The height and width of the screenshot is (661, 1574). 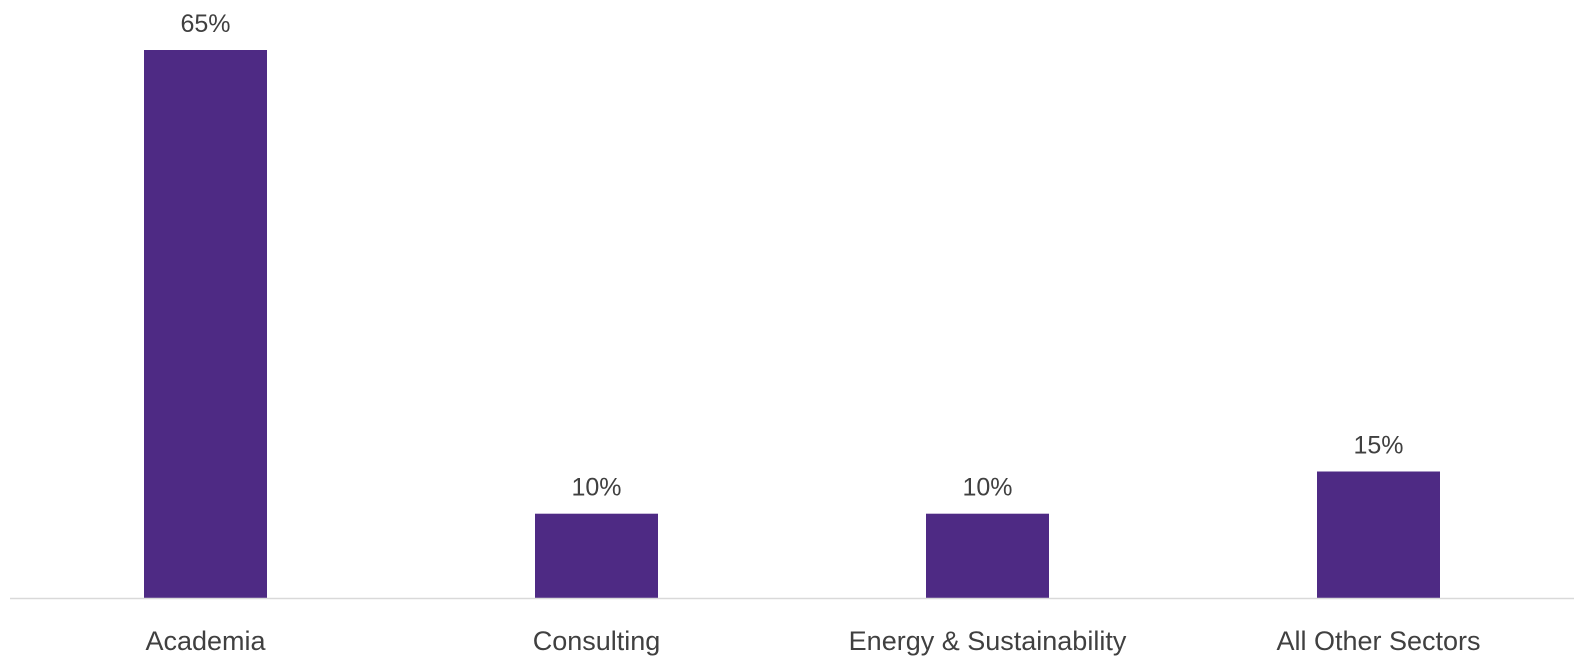 I want to click on data-label-1: 10%, so click(x=596, y=488).